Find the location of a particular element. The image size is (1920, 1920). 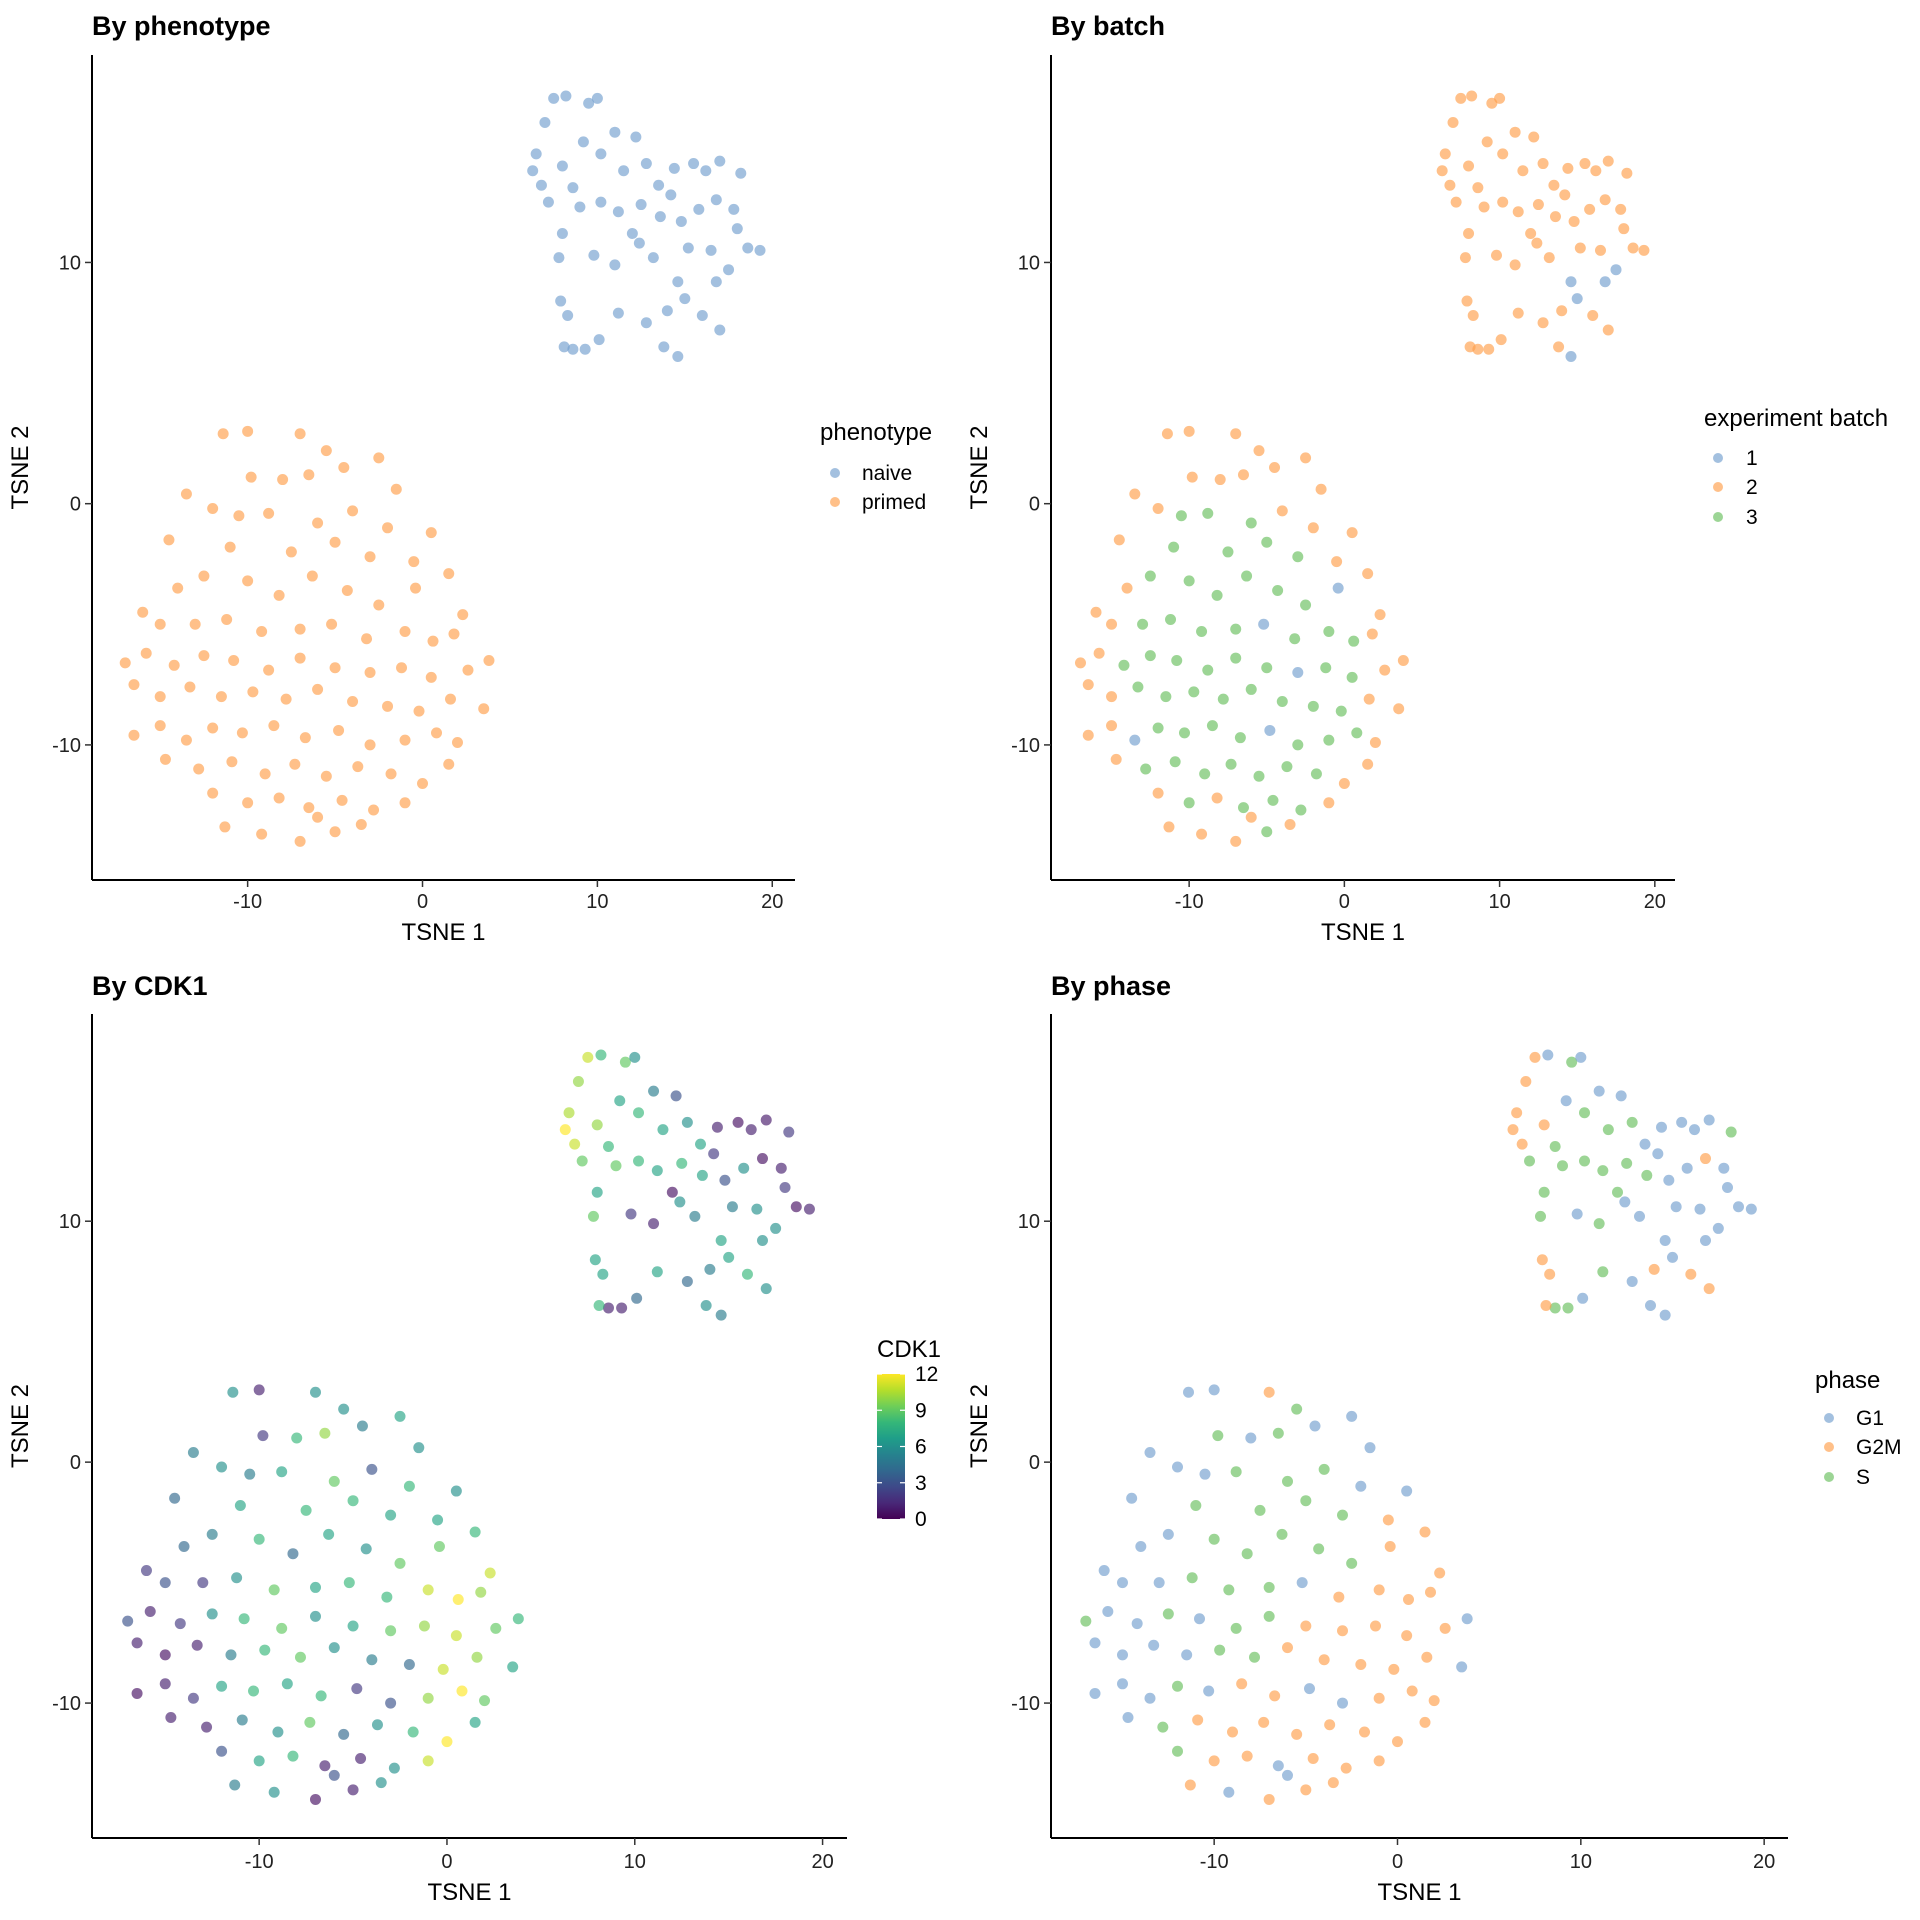

colorbar-label: 0 is located at coordinates (921, 1519).